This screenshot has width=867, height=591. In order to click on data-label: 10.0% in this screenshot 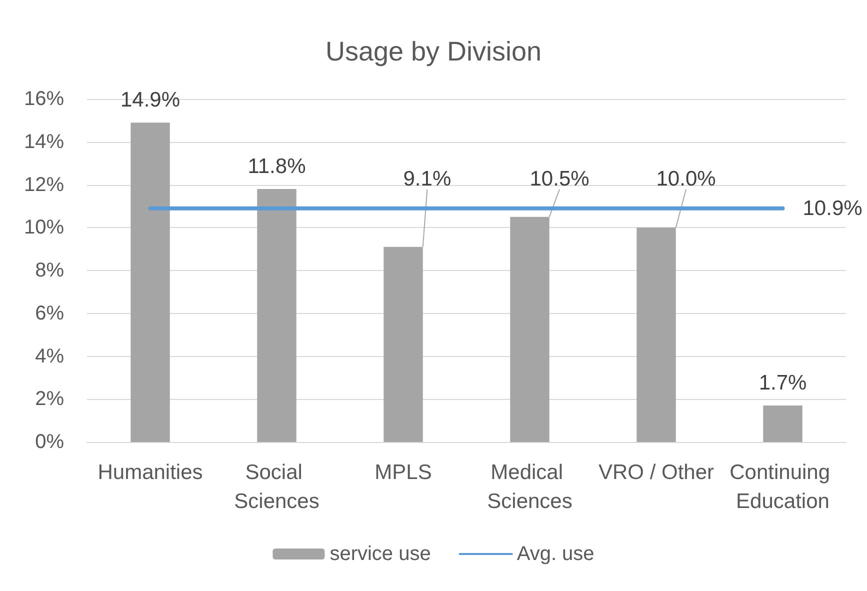, I will do `click(686, 178)`.